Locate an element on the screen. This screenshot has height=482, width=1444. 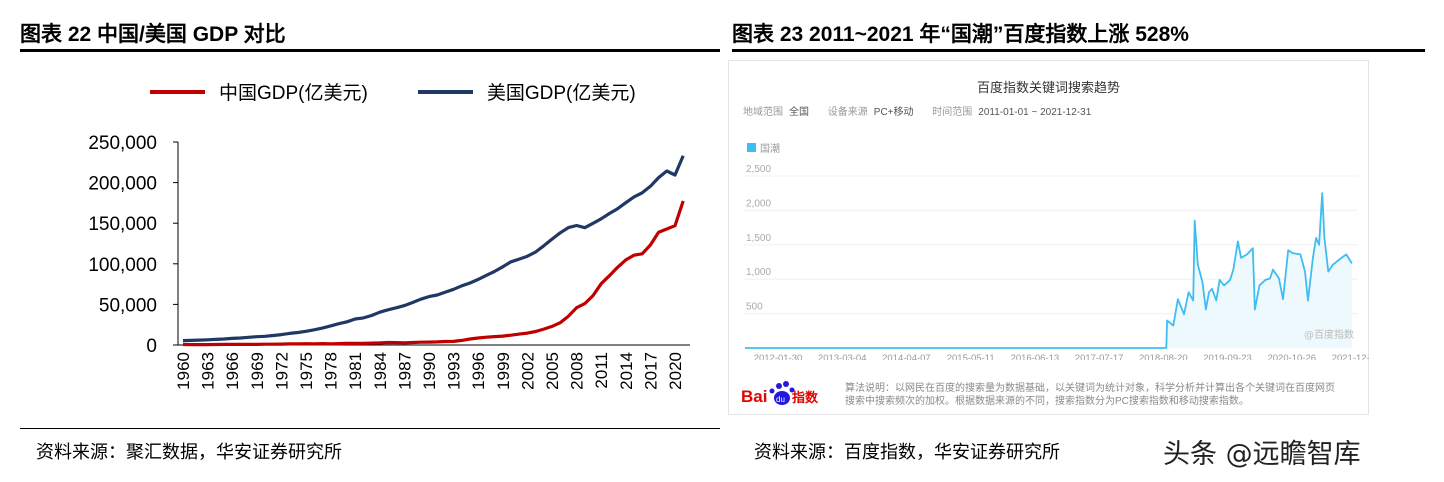
toutiao-watermark: 头条 @远瞻智库 is located at coordinates (1262, 454).